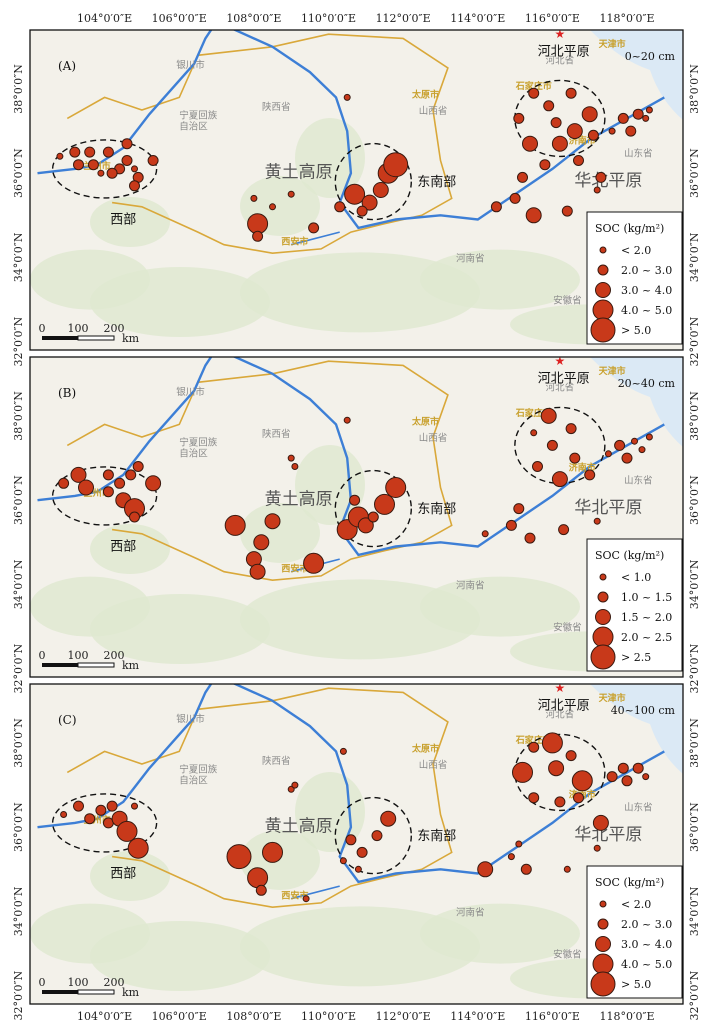  What do you see at coordinates (638, 480) in the screenshot?
I see `place-label-shandong: 山东省` at bounding box center [638, 480].